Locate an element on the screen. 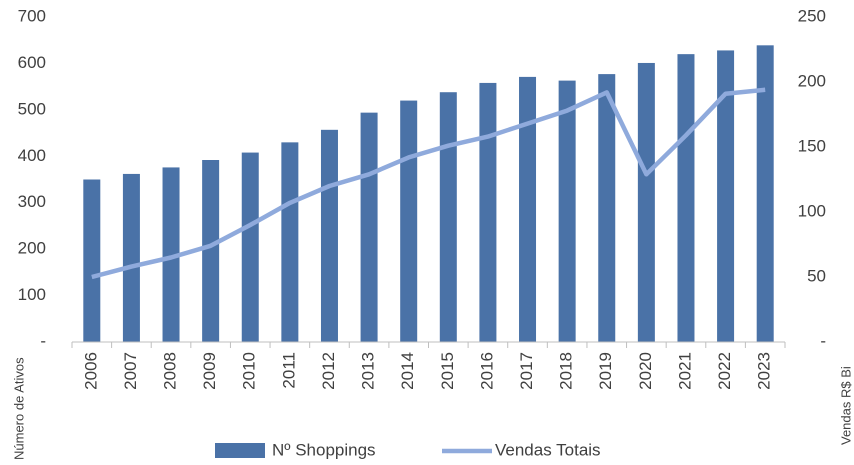  x-tick-label: 2014 is located at coordinates (407, 371).